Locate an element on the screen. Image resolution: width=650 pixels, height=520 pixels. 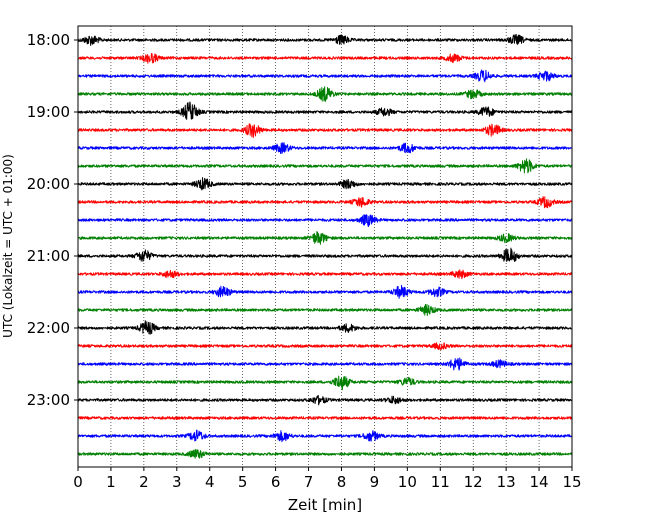
x-tick-label: 9 is located at coordinates (375, 482).